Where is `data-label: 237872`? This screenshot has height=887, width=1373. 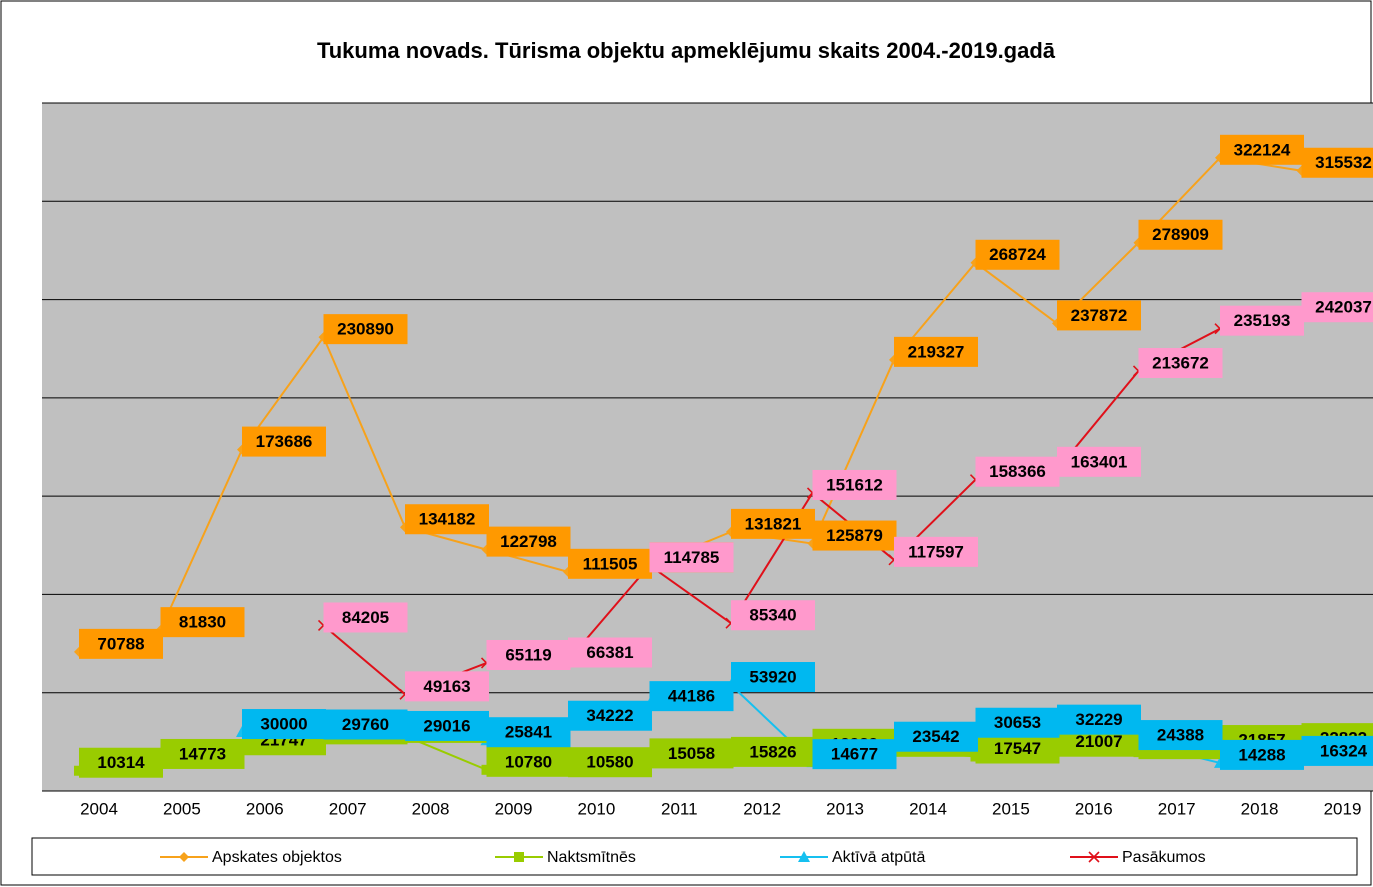
data-label: 237872 is located at coordinates (1099, 315).